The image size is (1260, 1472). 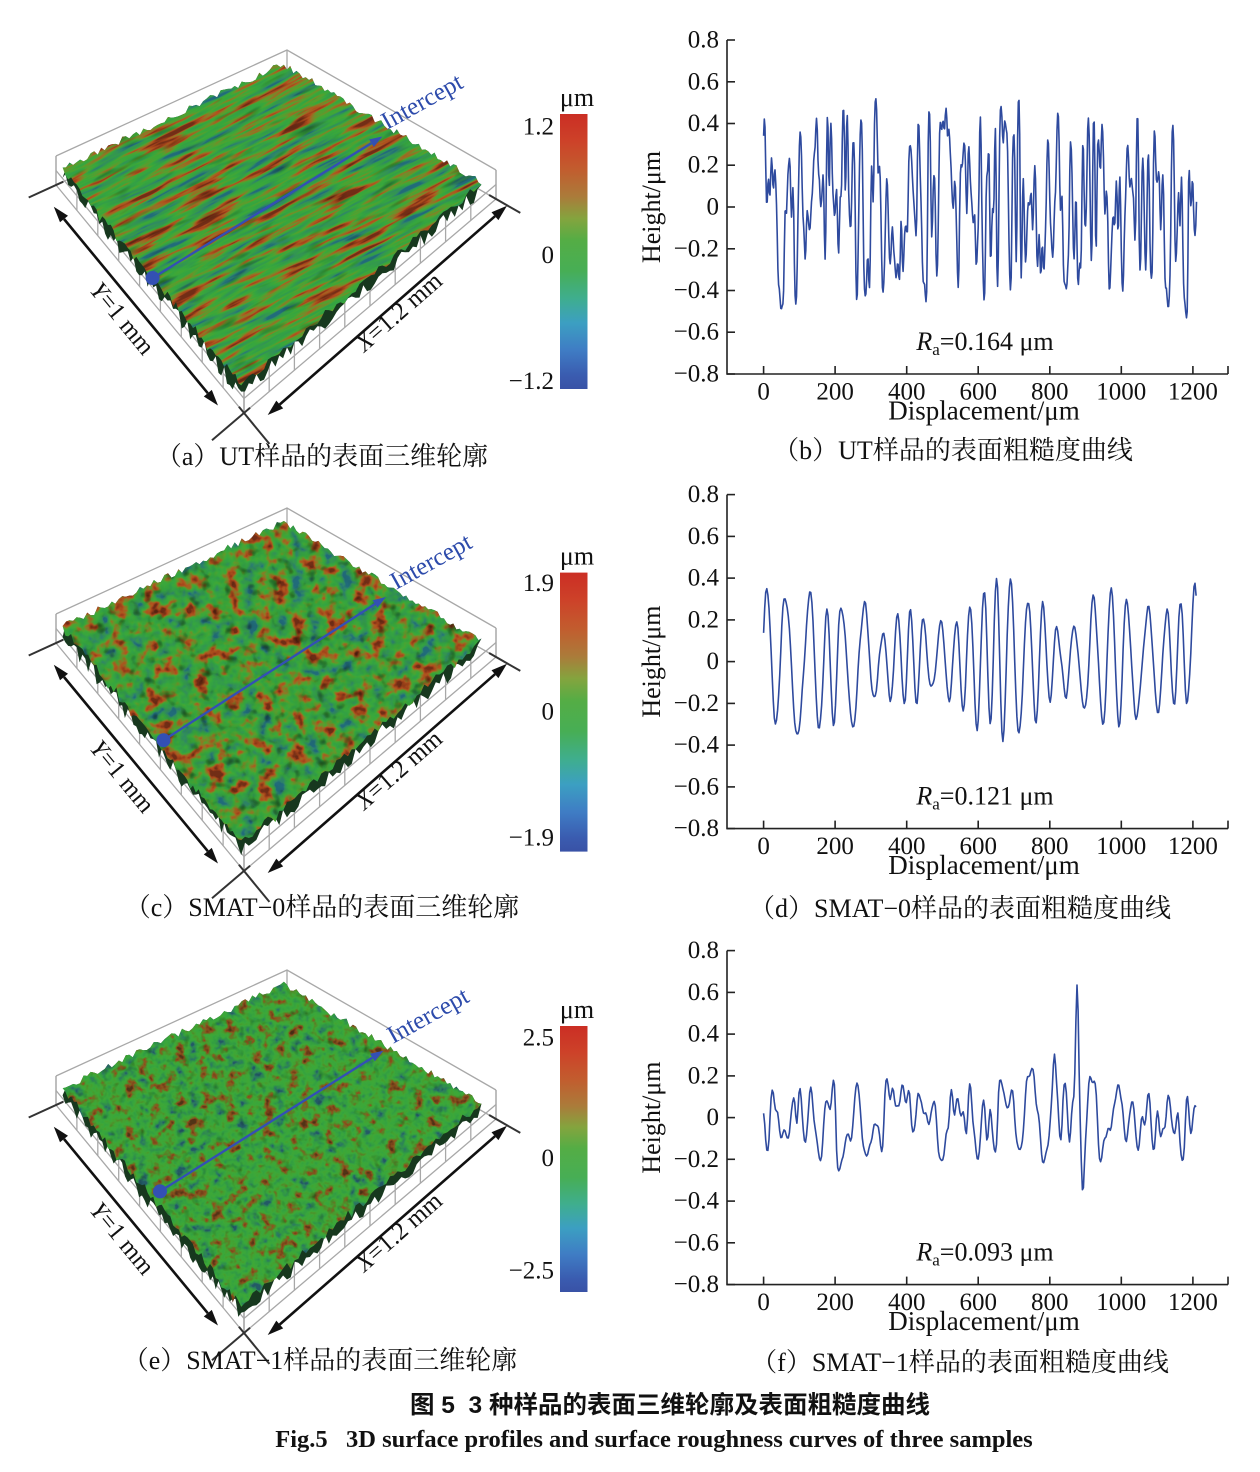 What do you see at coordinates (984, 1254) in the screenshot?
I see `svg-text: Ra=0.093 μm` at bounding box center [984, 1254].